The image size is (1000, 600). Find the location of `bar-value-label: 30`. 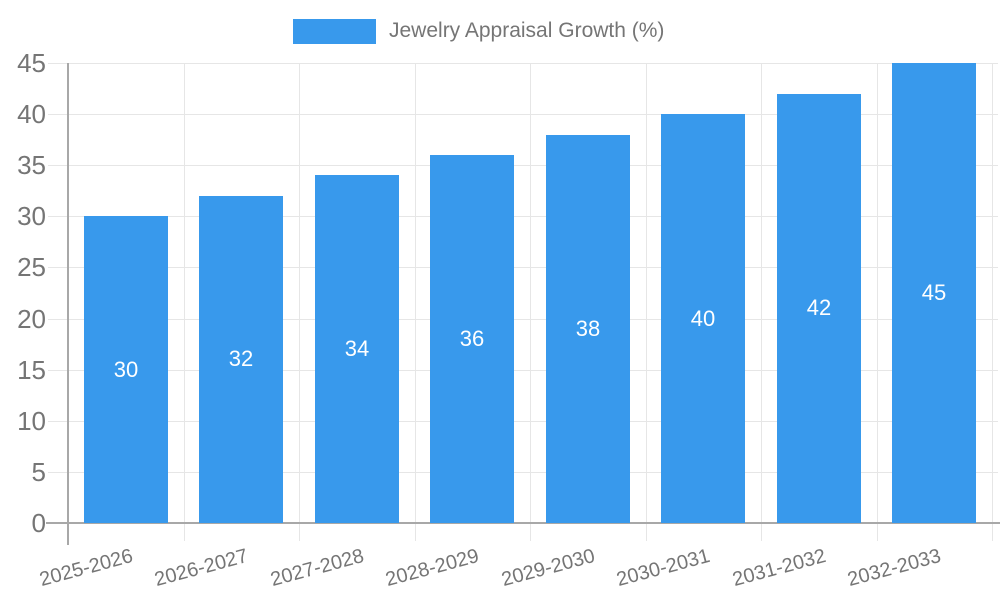

bar-value-label: 30 is located at coordinates (126, 369).